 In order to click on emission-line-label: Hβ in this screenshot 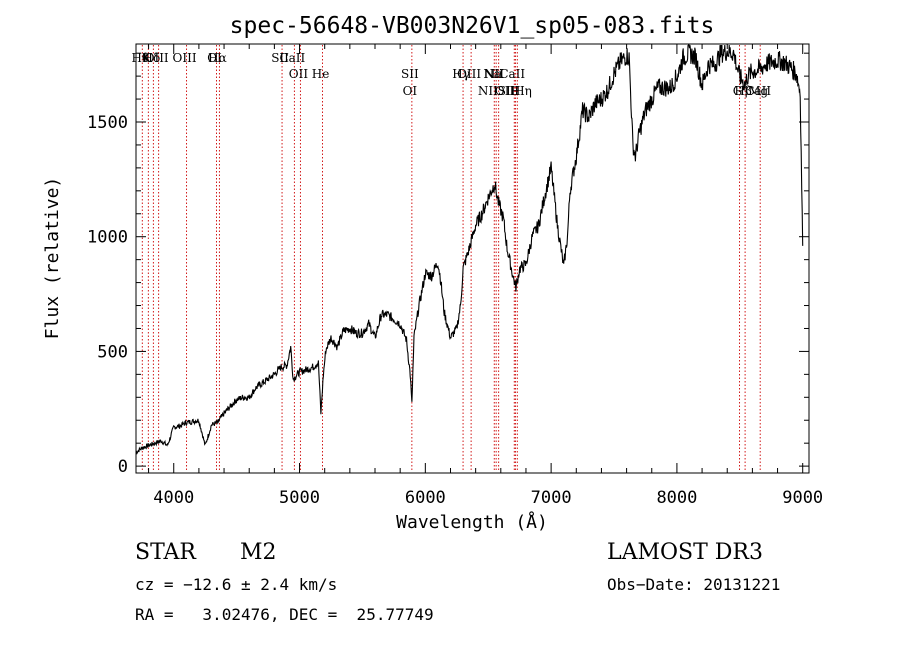, I will do `click(742, 91)`.